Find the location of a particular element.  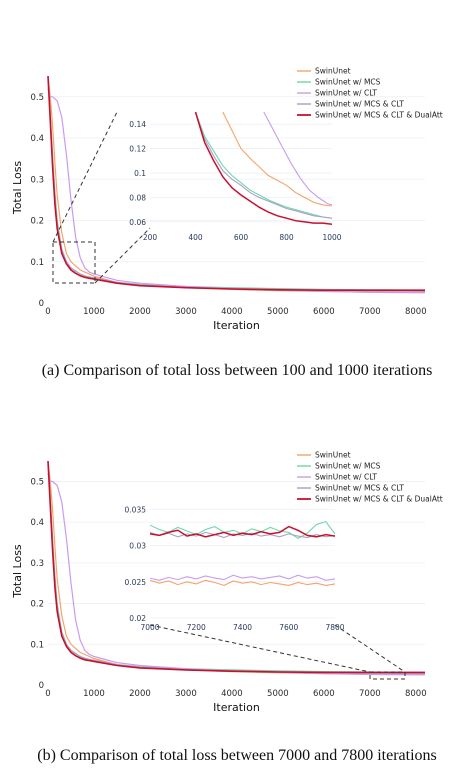

inset-x-tick-label: 7000 is located at coordinates (149, 627).